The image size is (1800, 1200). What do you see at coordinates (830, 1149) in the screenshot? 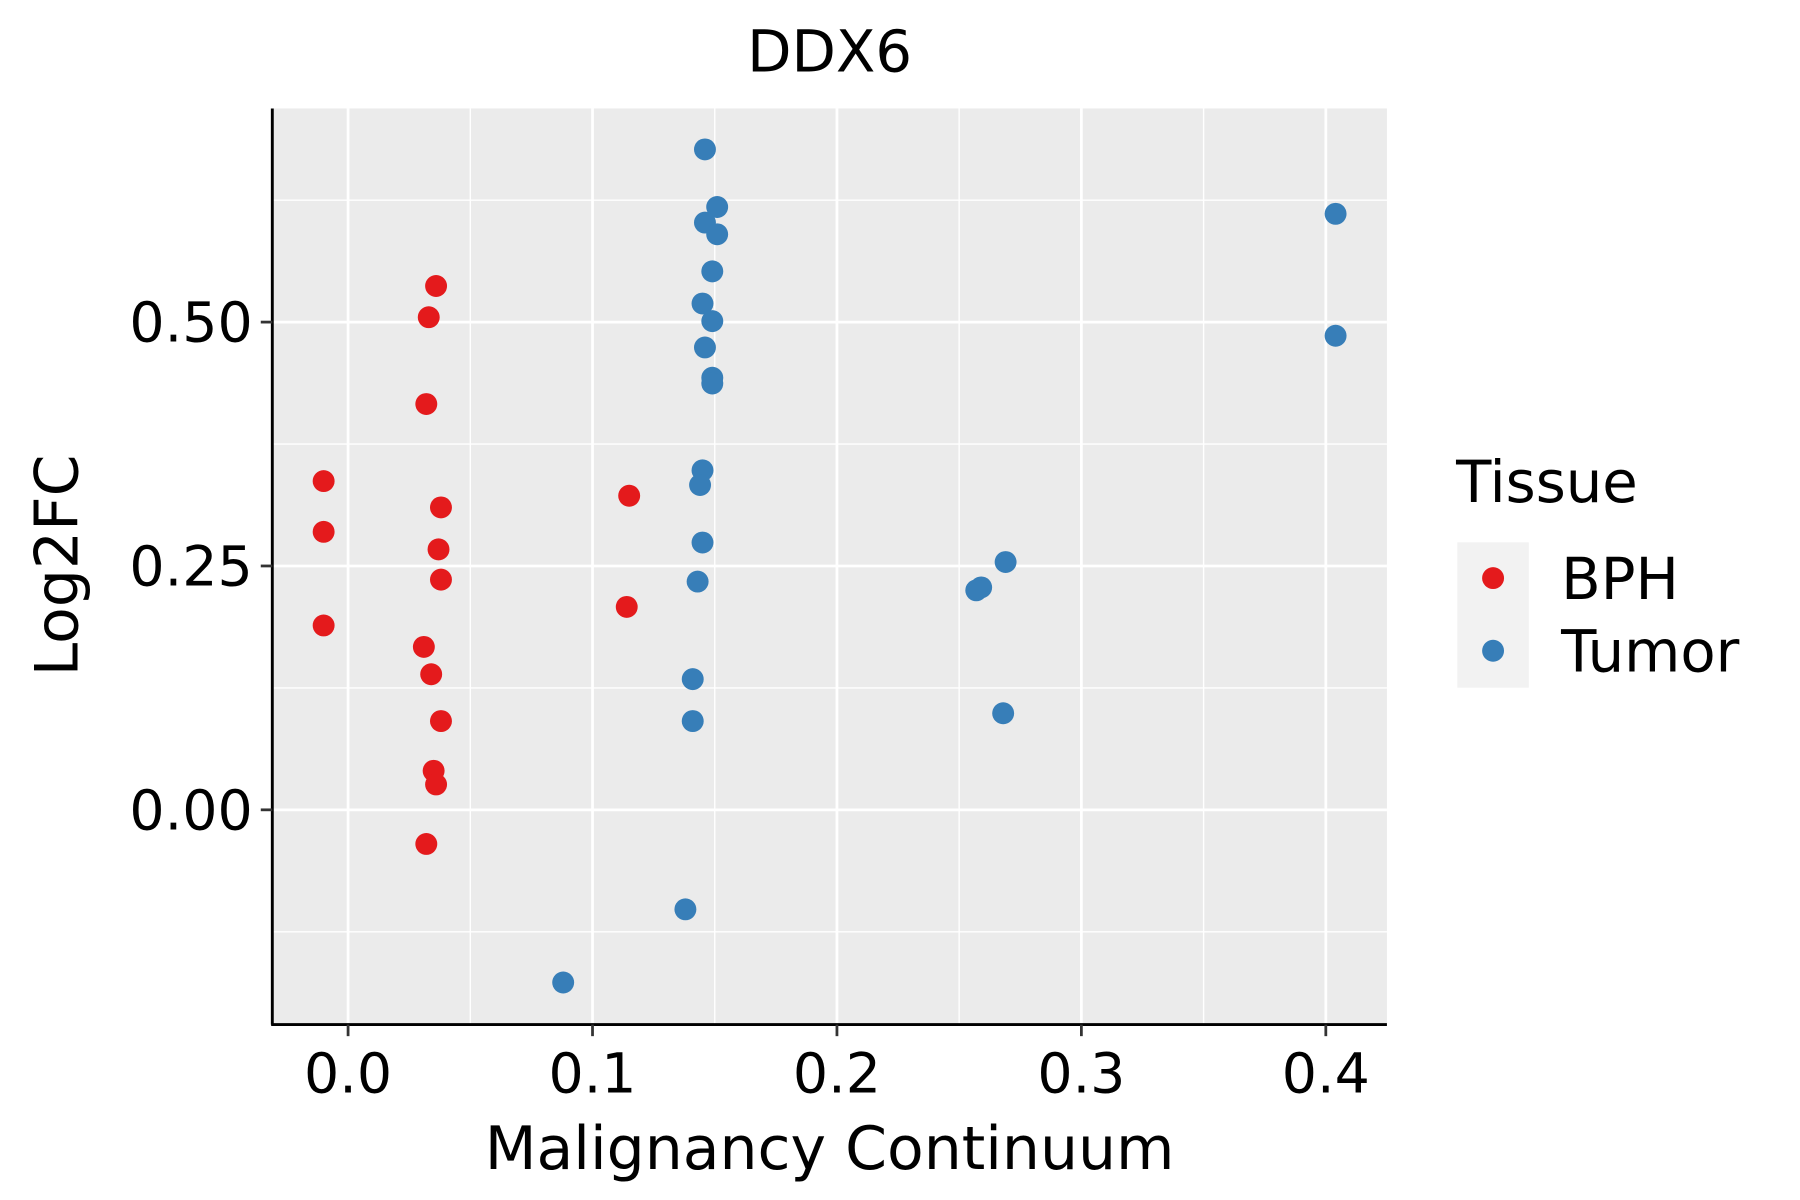
I see `x-axis-label: Malignancy Continuum` at bounding box center [830, 1149].